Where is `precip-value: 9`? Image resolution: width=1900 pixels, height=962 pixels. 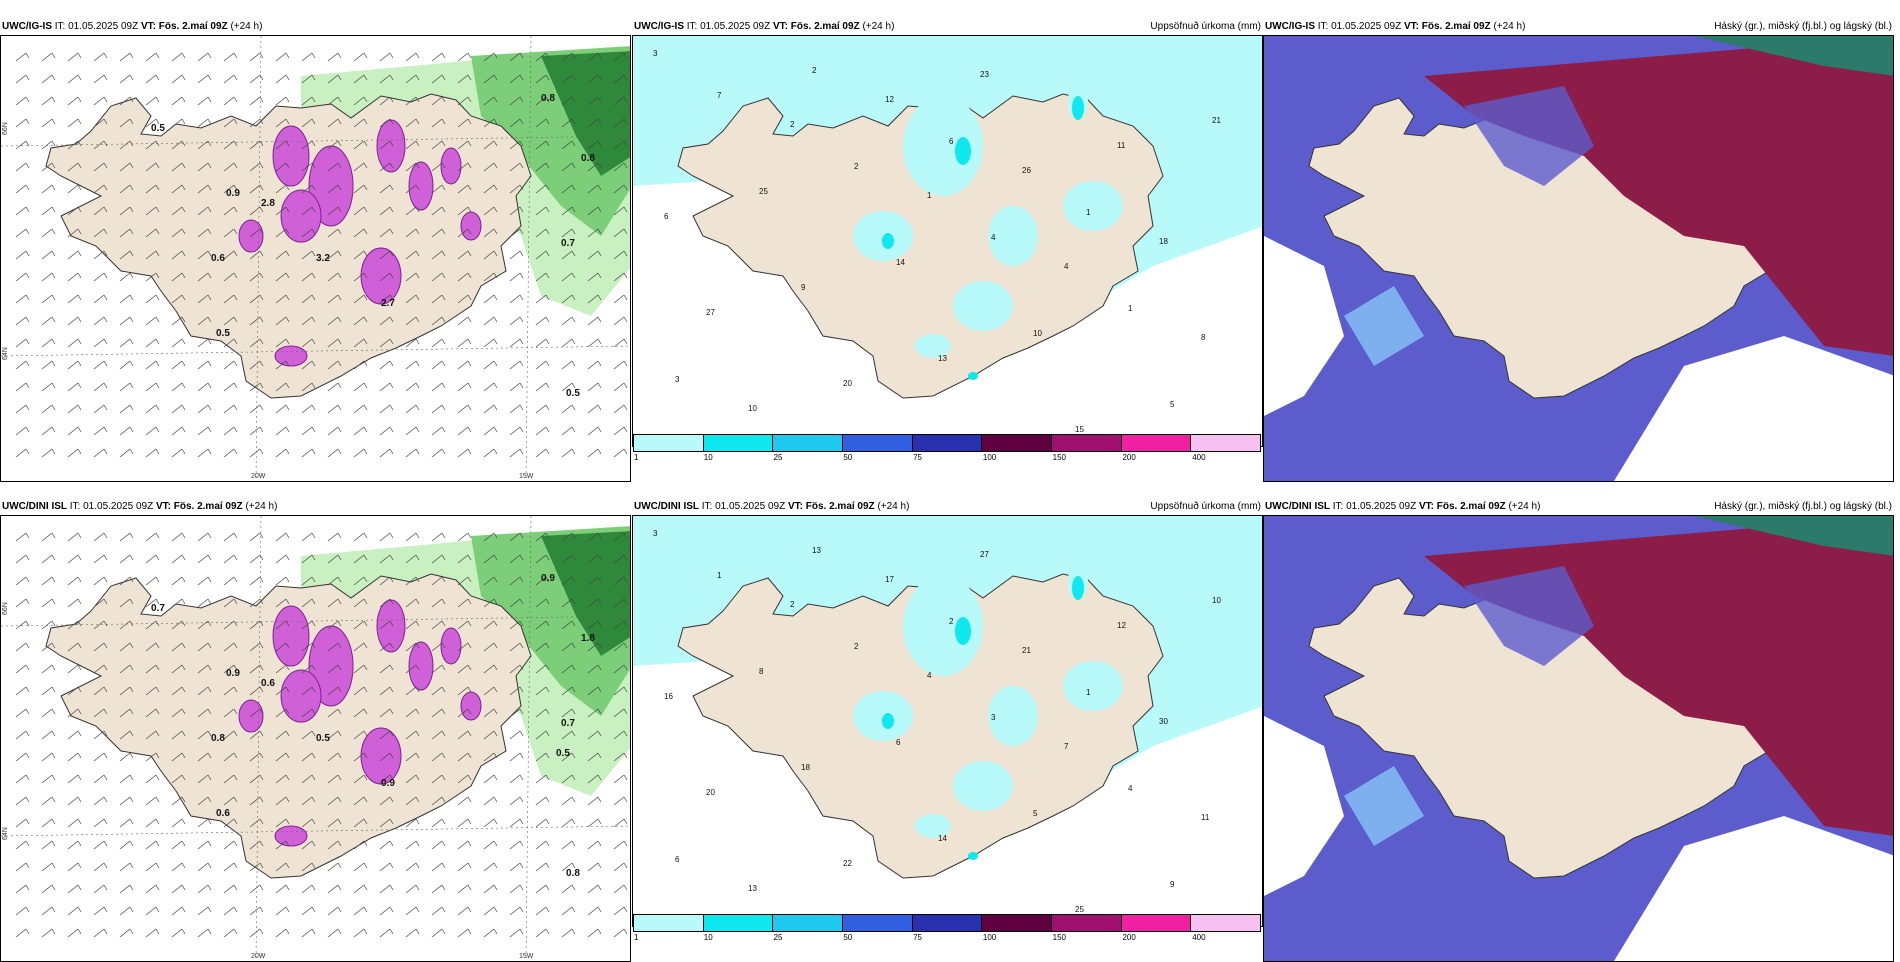
precip-value: 9 is located at coordinates (803, 287).